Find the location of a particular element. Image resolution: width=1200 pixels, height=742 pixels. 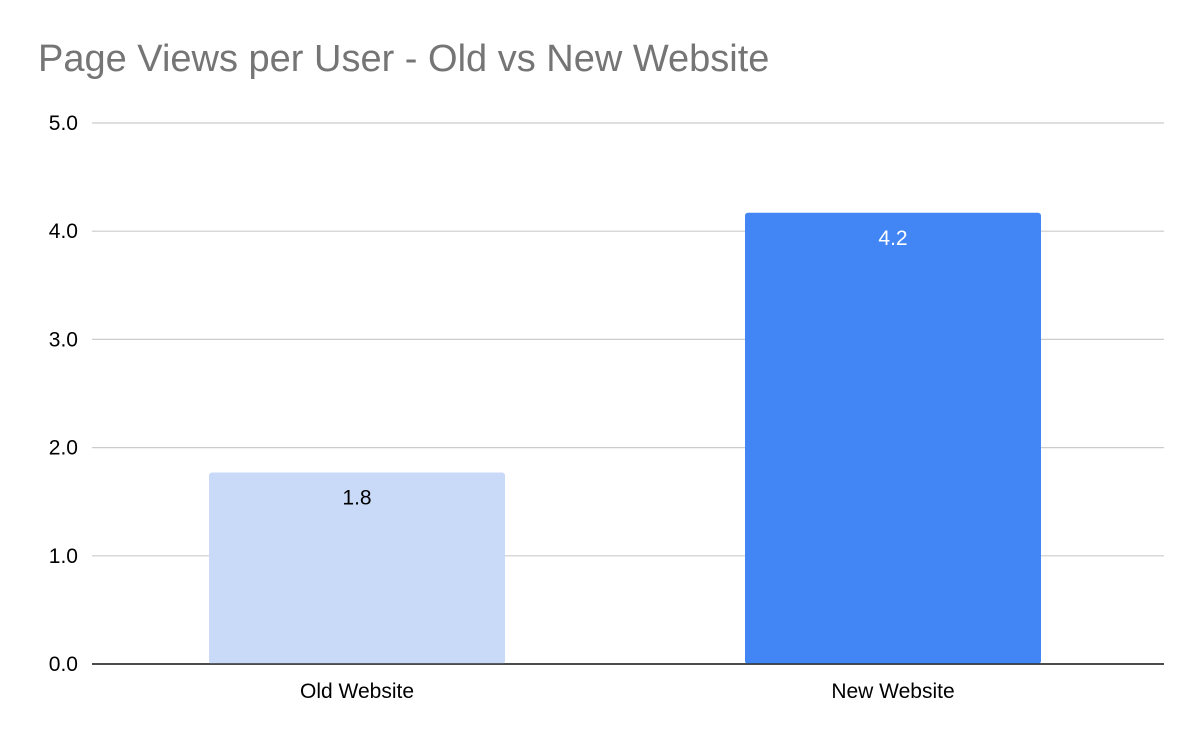

x-tick-label: New Website is located at coordinates (892, 691).